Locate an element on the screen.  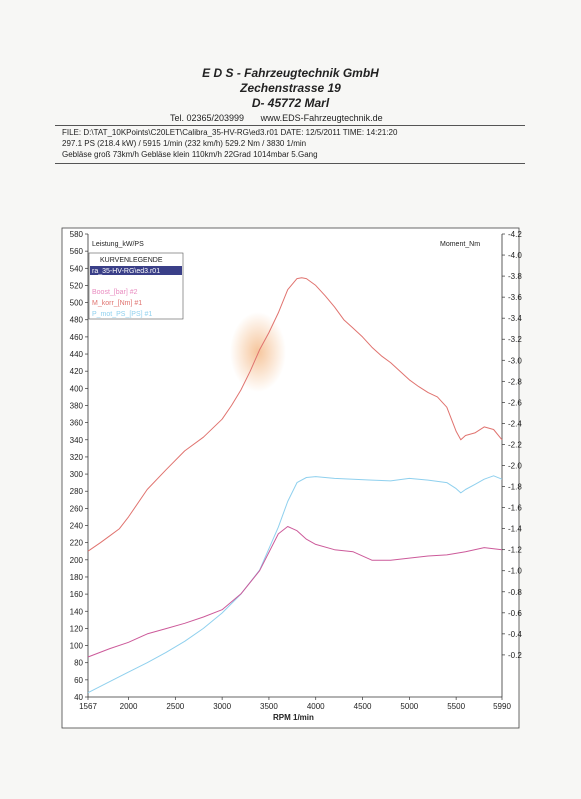
y-tick-label: 420 is located at coordinates (77, 371).